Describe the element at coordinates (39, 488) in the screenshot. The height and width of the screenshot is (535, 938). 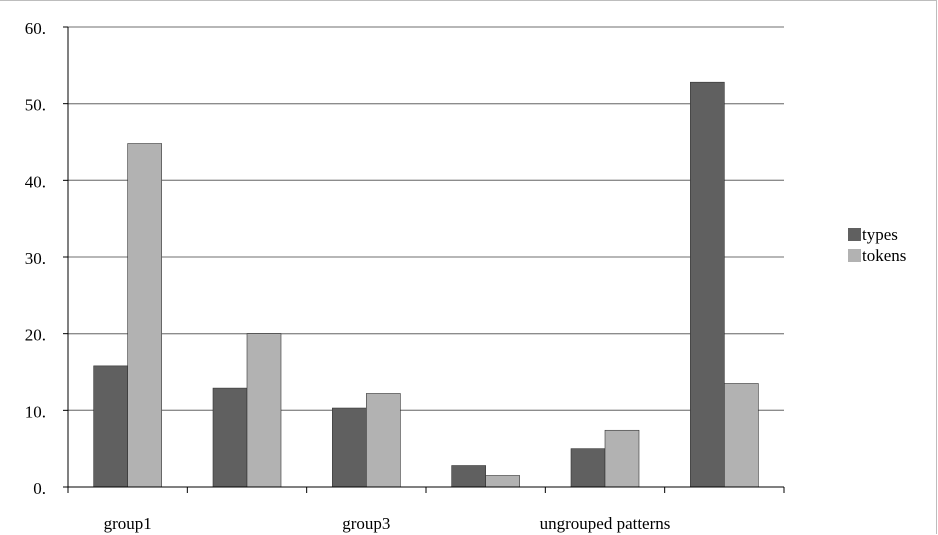
I see `y-tick-label: 0.` at that location.